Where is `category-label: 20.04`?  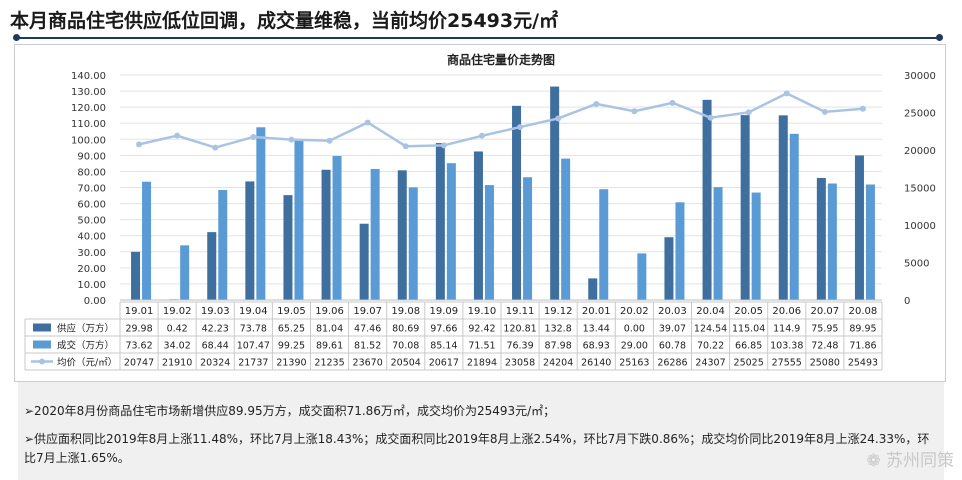
category-label: 20.04 is located at coordinates (710, 311).